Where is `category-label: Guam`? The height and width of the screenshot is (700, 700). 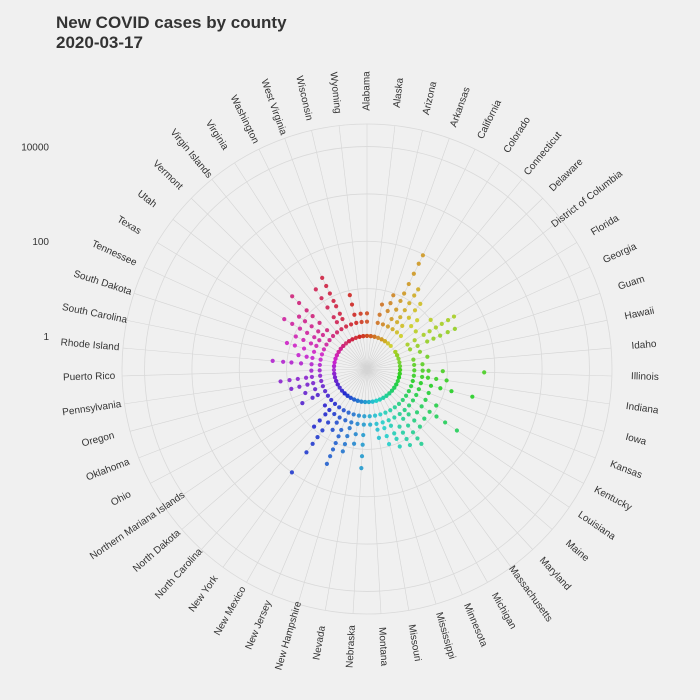 category-label: Guam is located at coordinates (631, 283).